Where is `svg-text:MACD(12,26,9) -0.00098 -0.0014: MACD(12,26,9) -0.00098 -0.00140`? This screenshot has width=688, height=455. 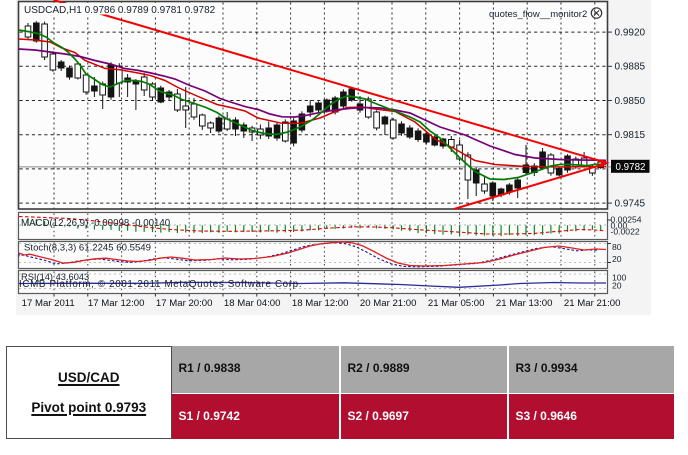
svg-text:MACD(12,26,9) -0.00098 -0.0014: MACD(12,26,9) -0.00098 -0.00140 is located at coordinates (96, 223).